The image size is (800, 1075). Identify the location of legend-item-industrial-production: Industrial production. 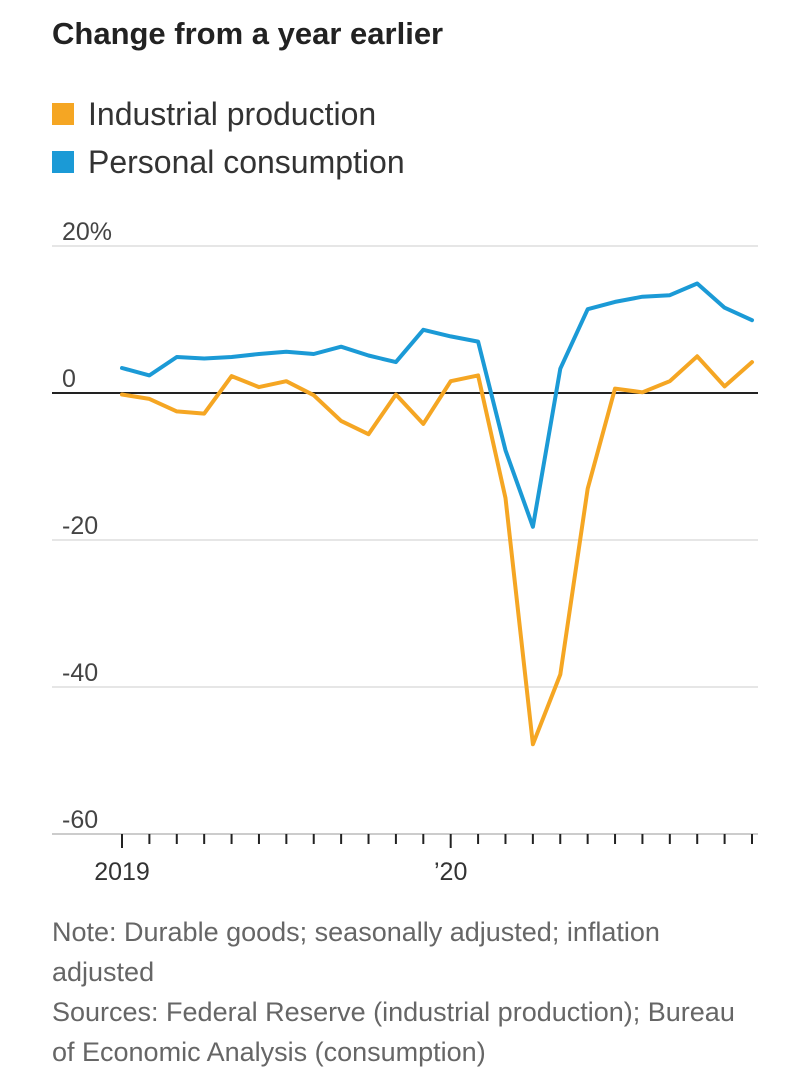
(228, 114).